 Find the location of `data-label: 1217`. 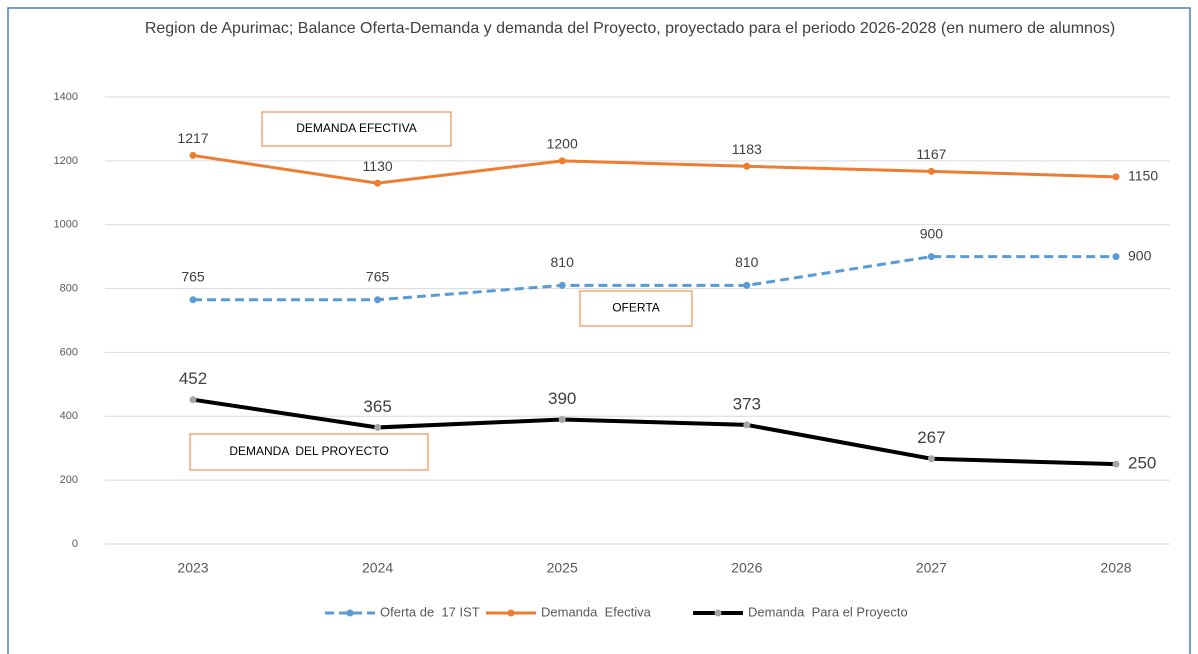

data-label: 1217 is located at coordinates (192, 138).